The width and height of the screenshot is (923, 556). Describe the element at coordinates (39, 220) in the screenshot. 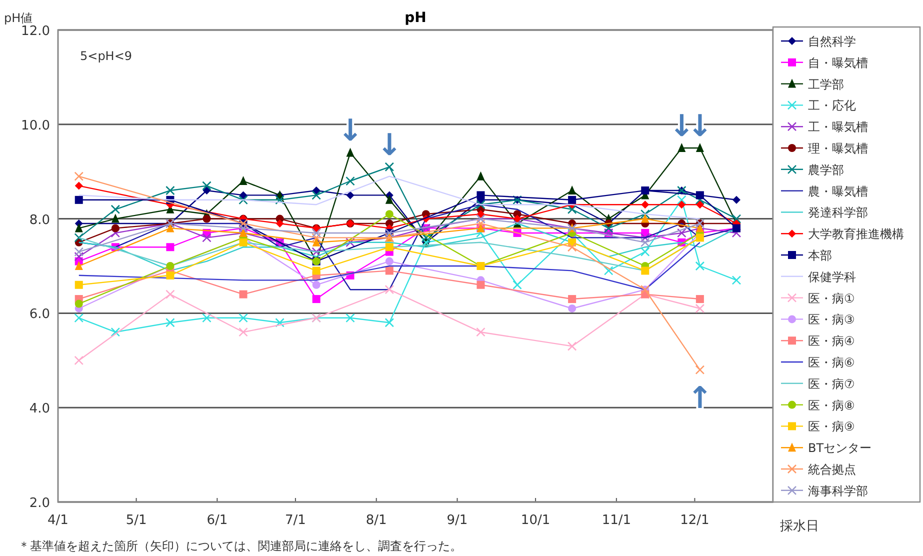

I see `y-tick-label: 8.0` at that location.